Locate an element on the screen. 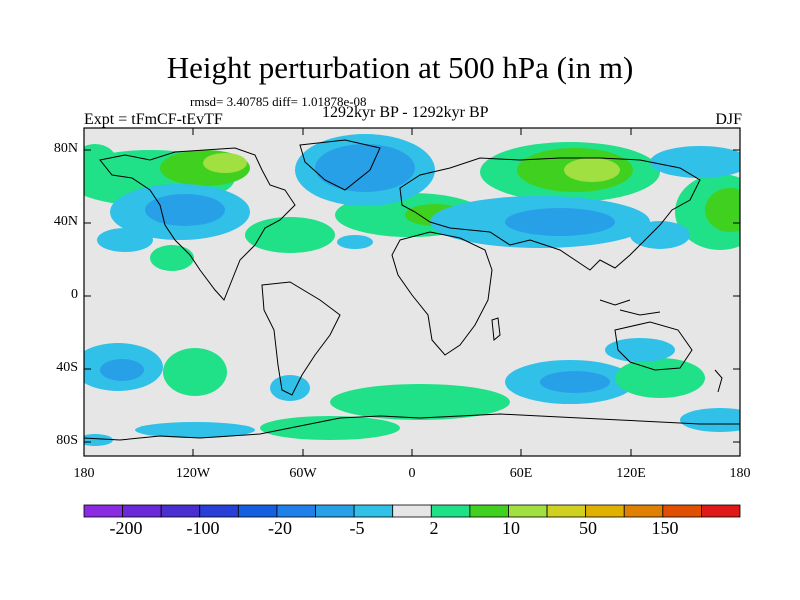 The image size is (800, 600). colorbar is located at coordinates (412, 511).